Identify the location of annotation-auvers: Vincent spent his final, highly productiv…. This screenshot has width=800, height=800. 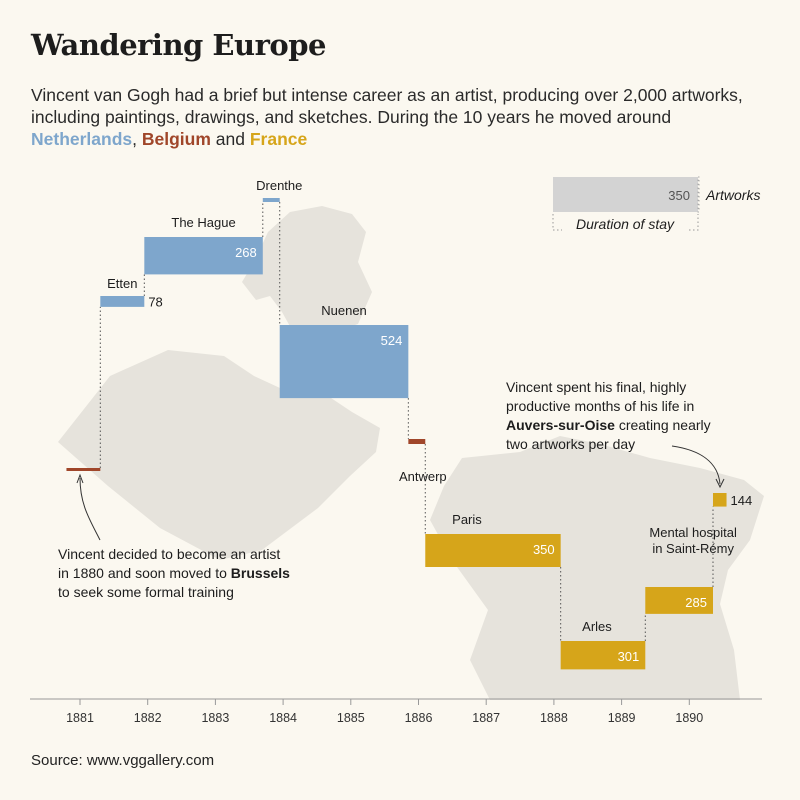
(608, 415).